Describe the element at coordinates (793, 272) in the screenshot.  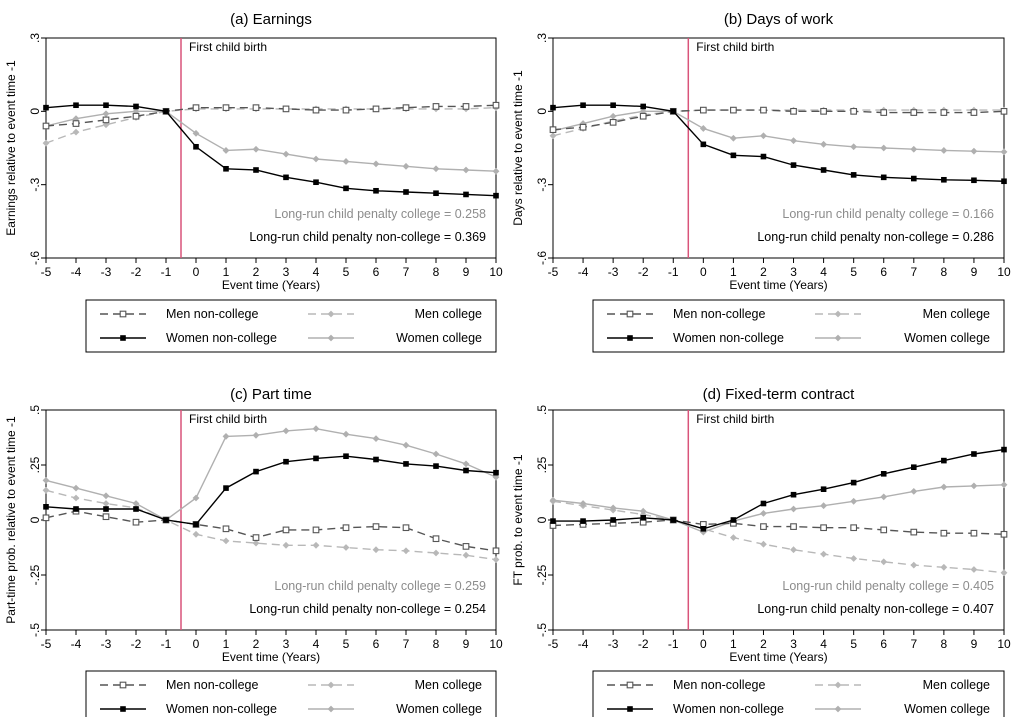
I see `x-tick-label: 3` at that location.